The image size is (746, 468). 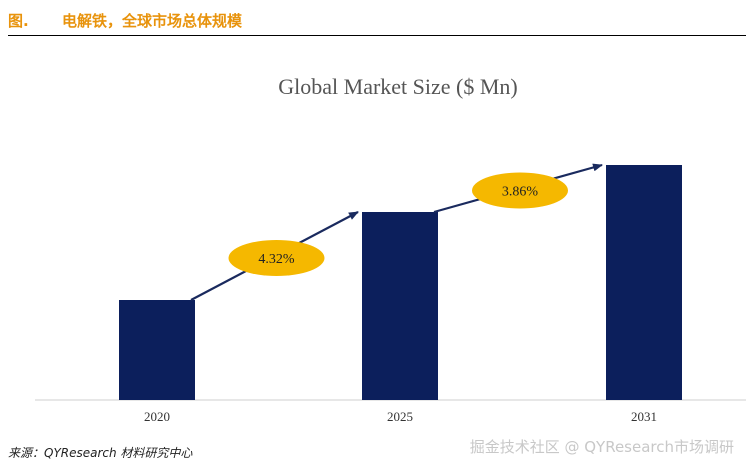 I want to click on bar-2031, so click(x=644, y=282).